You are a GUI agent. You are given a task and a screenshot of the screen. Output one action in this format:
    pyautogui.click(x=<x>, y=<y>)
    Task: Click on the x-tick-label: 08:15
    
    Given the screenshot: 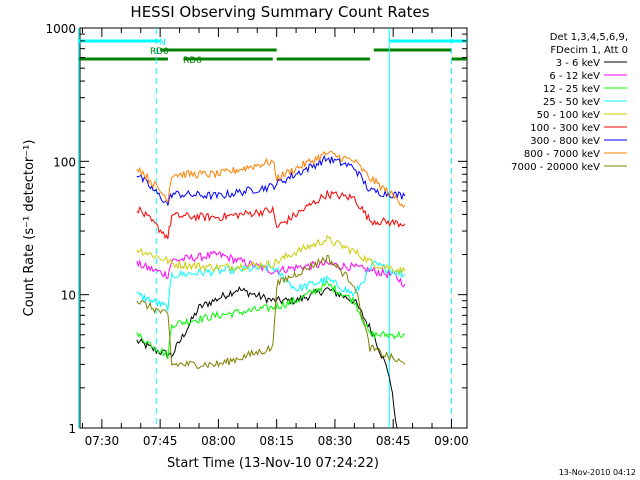 What is the action you would take?
    pyautogui.click(x=276, y=441)
    